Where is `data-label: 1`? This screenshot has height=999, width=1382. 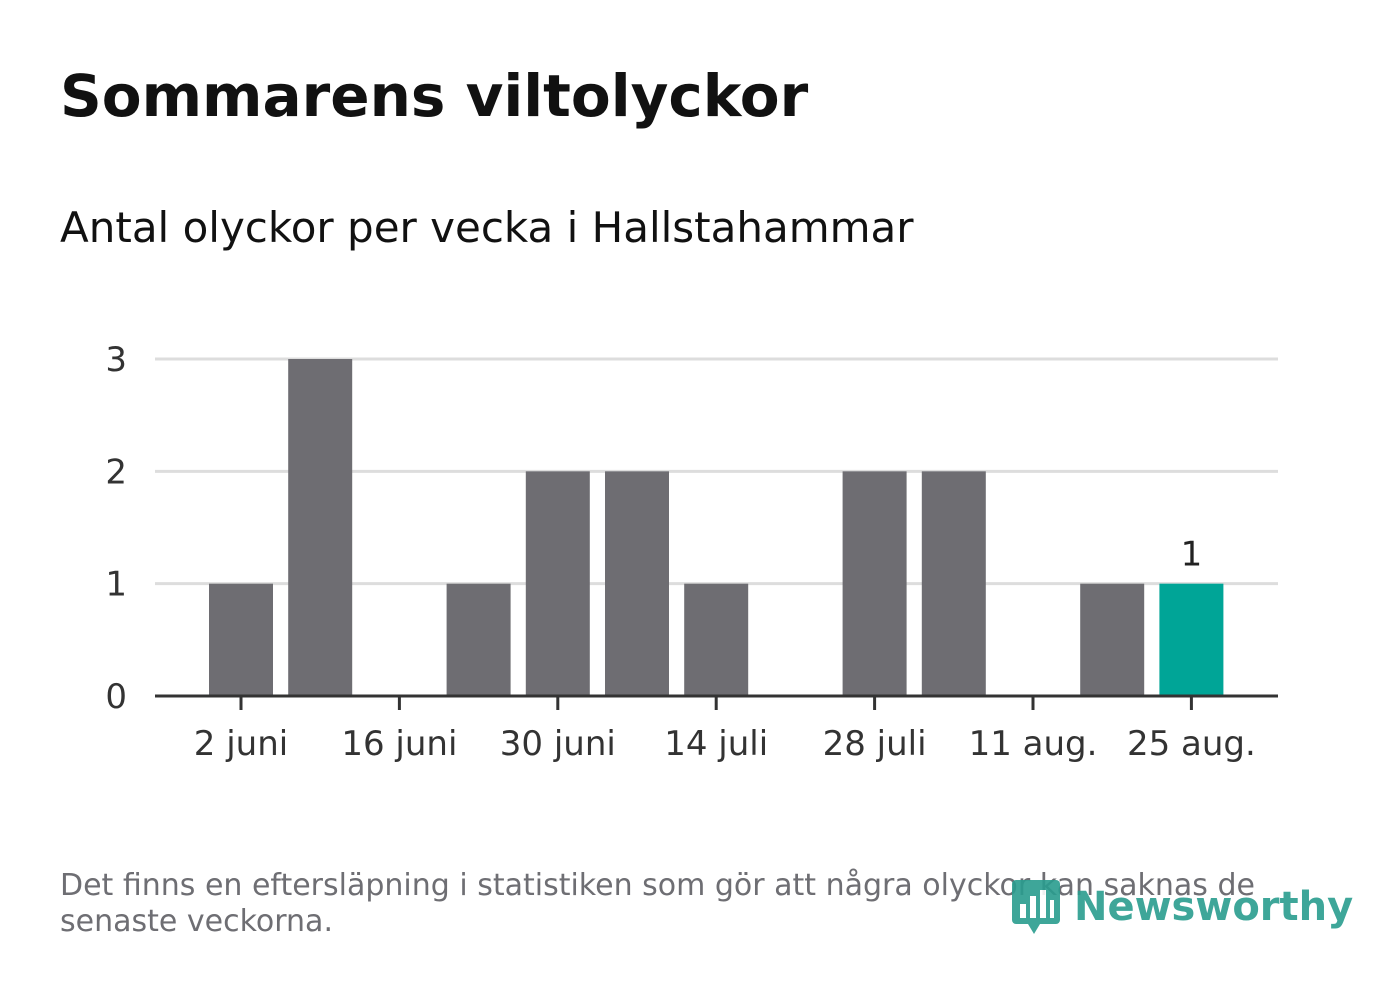 data-label: 1 is located at coordinates (1192, 555).